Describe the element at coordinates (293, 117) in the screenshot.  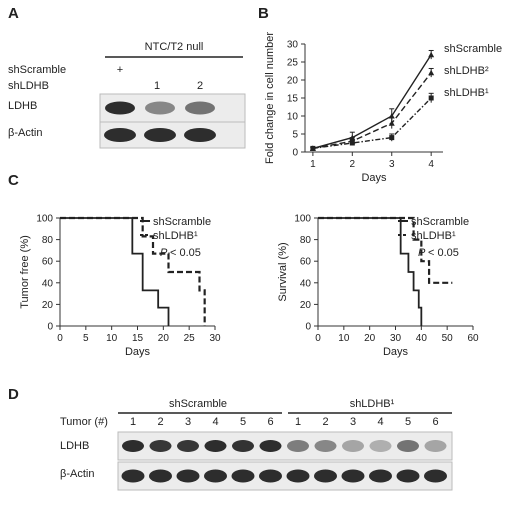
I see `chart-b-y-tick-label: 10` at that location.